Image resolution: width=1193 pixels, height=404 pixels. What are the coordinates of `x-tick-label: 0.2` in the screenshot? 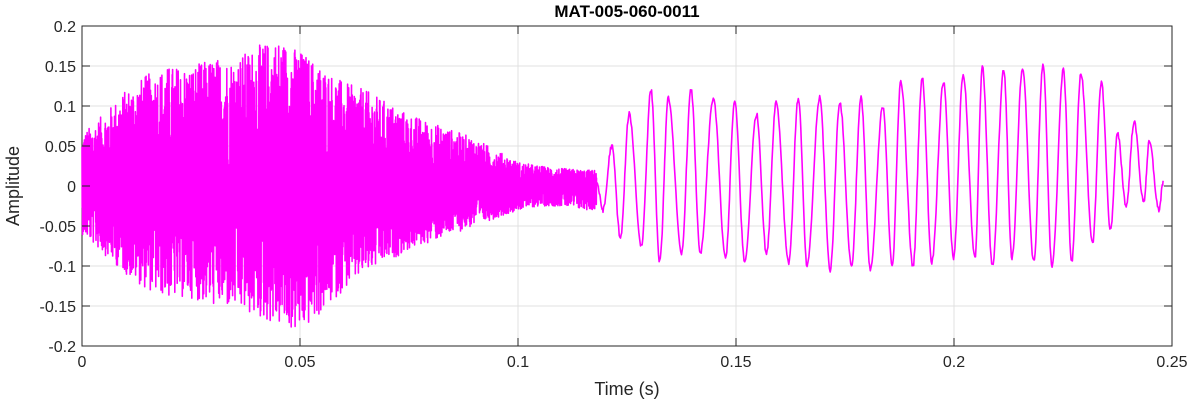 It's located at (954, 362).